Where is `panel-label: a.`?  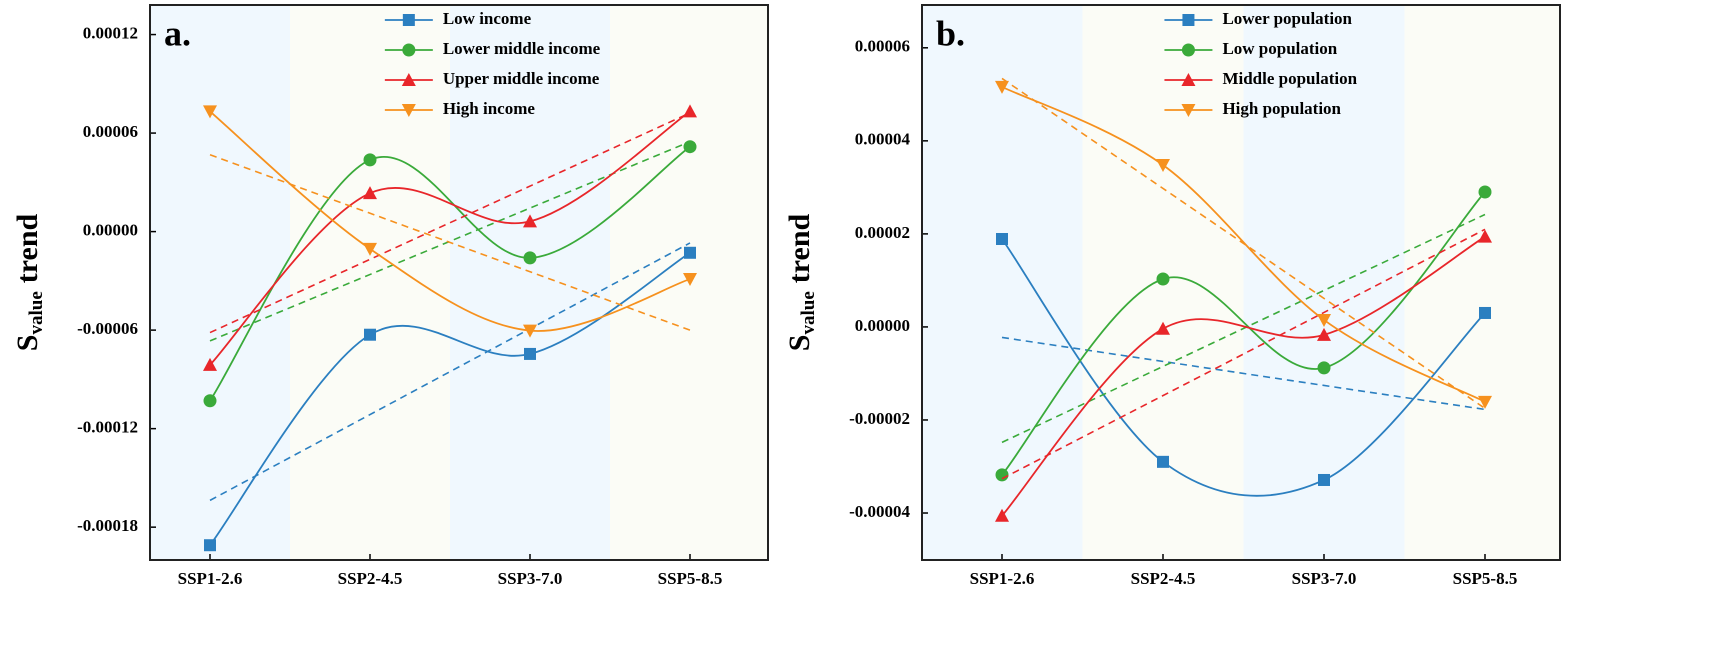 panel-label: a. is located at coordinates (177, 33).